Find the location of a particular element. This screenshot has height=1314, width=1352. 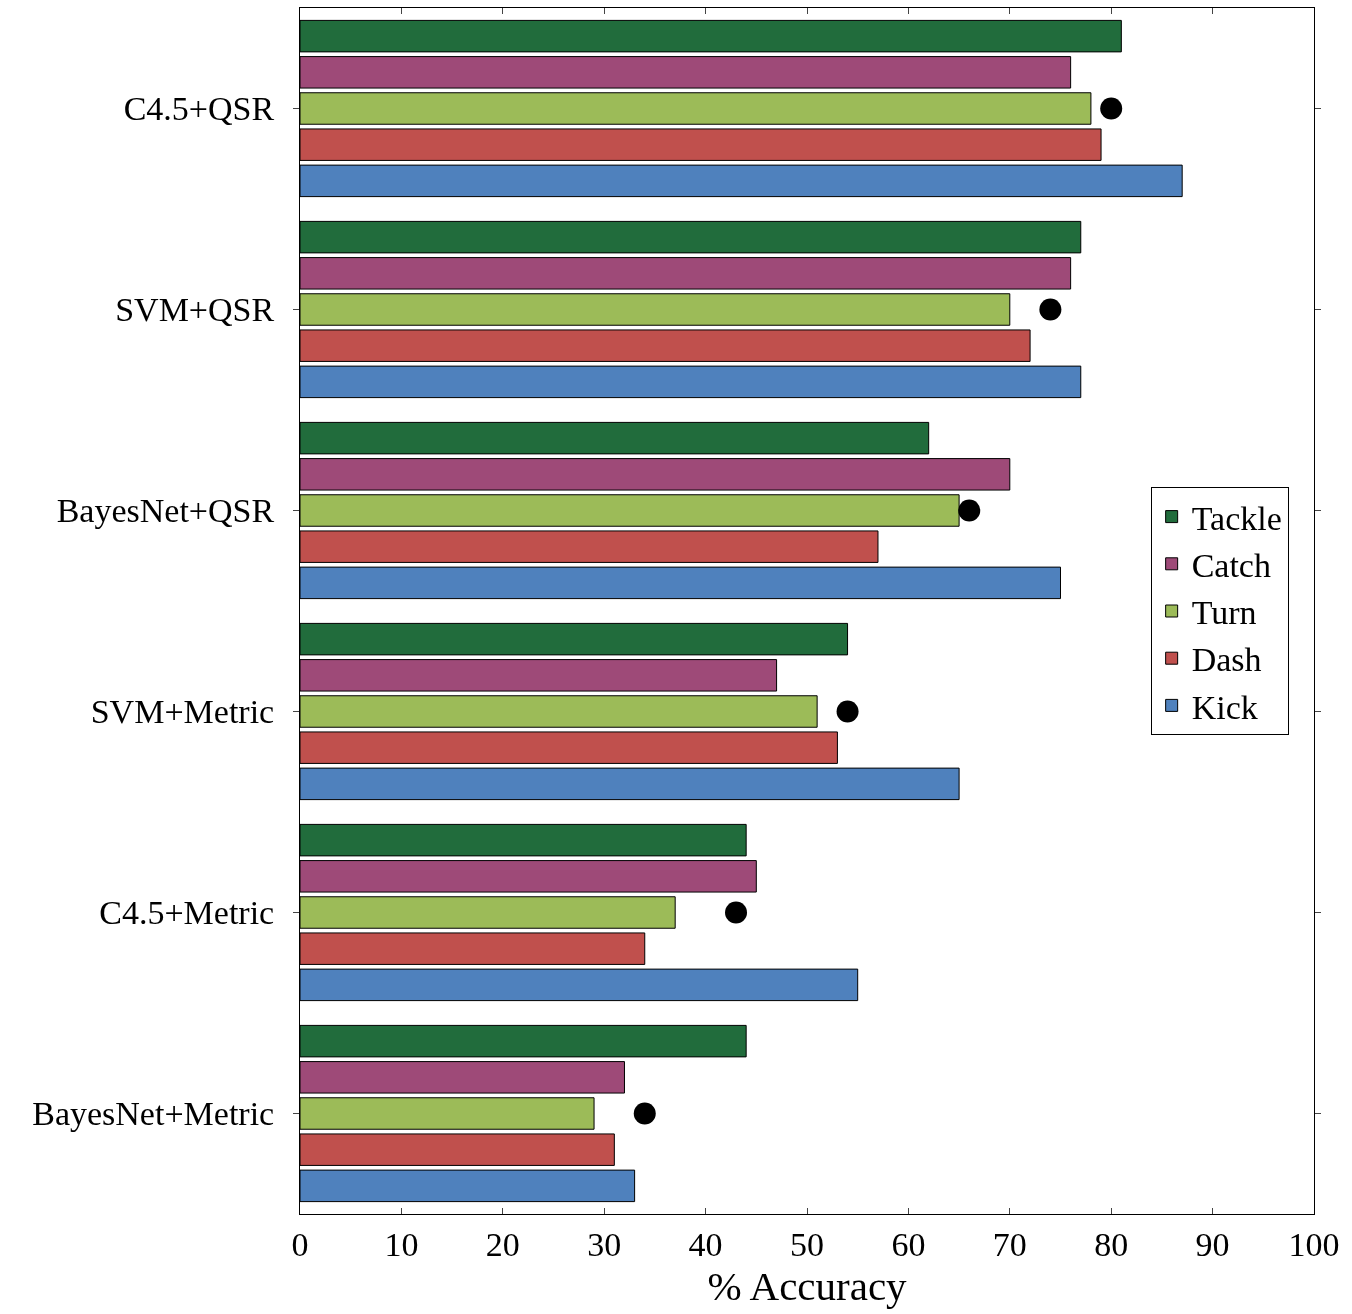

legend-label: Turn is located at coordinates (1224, 613).